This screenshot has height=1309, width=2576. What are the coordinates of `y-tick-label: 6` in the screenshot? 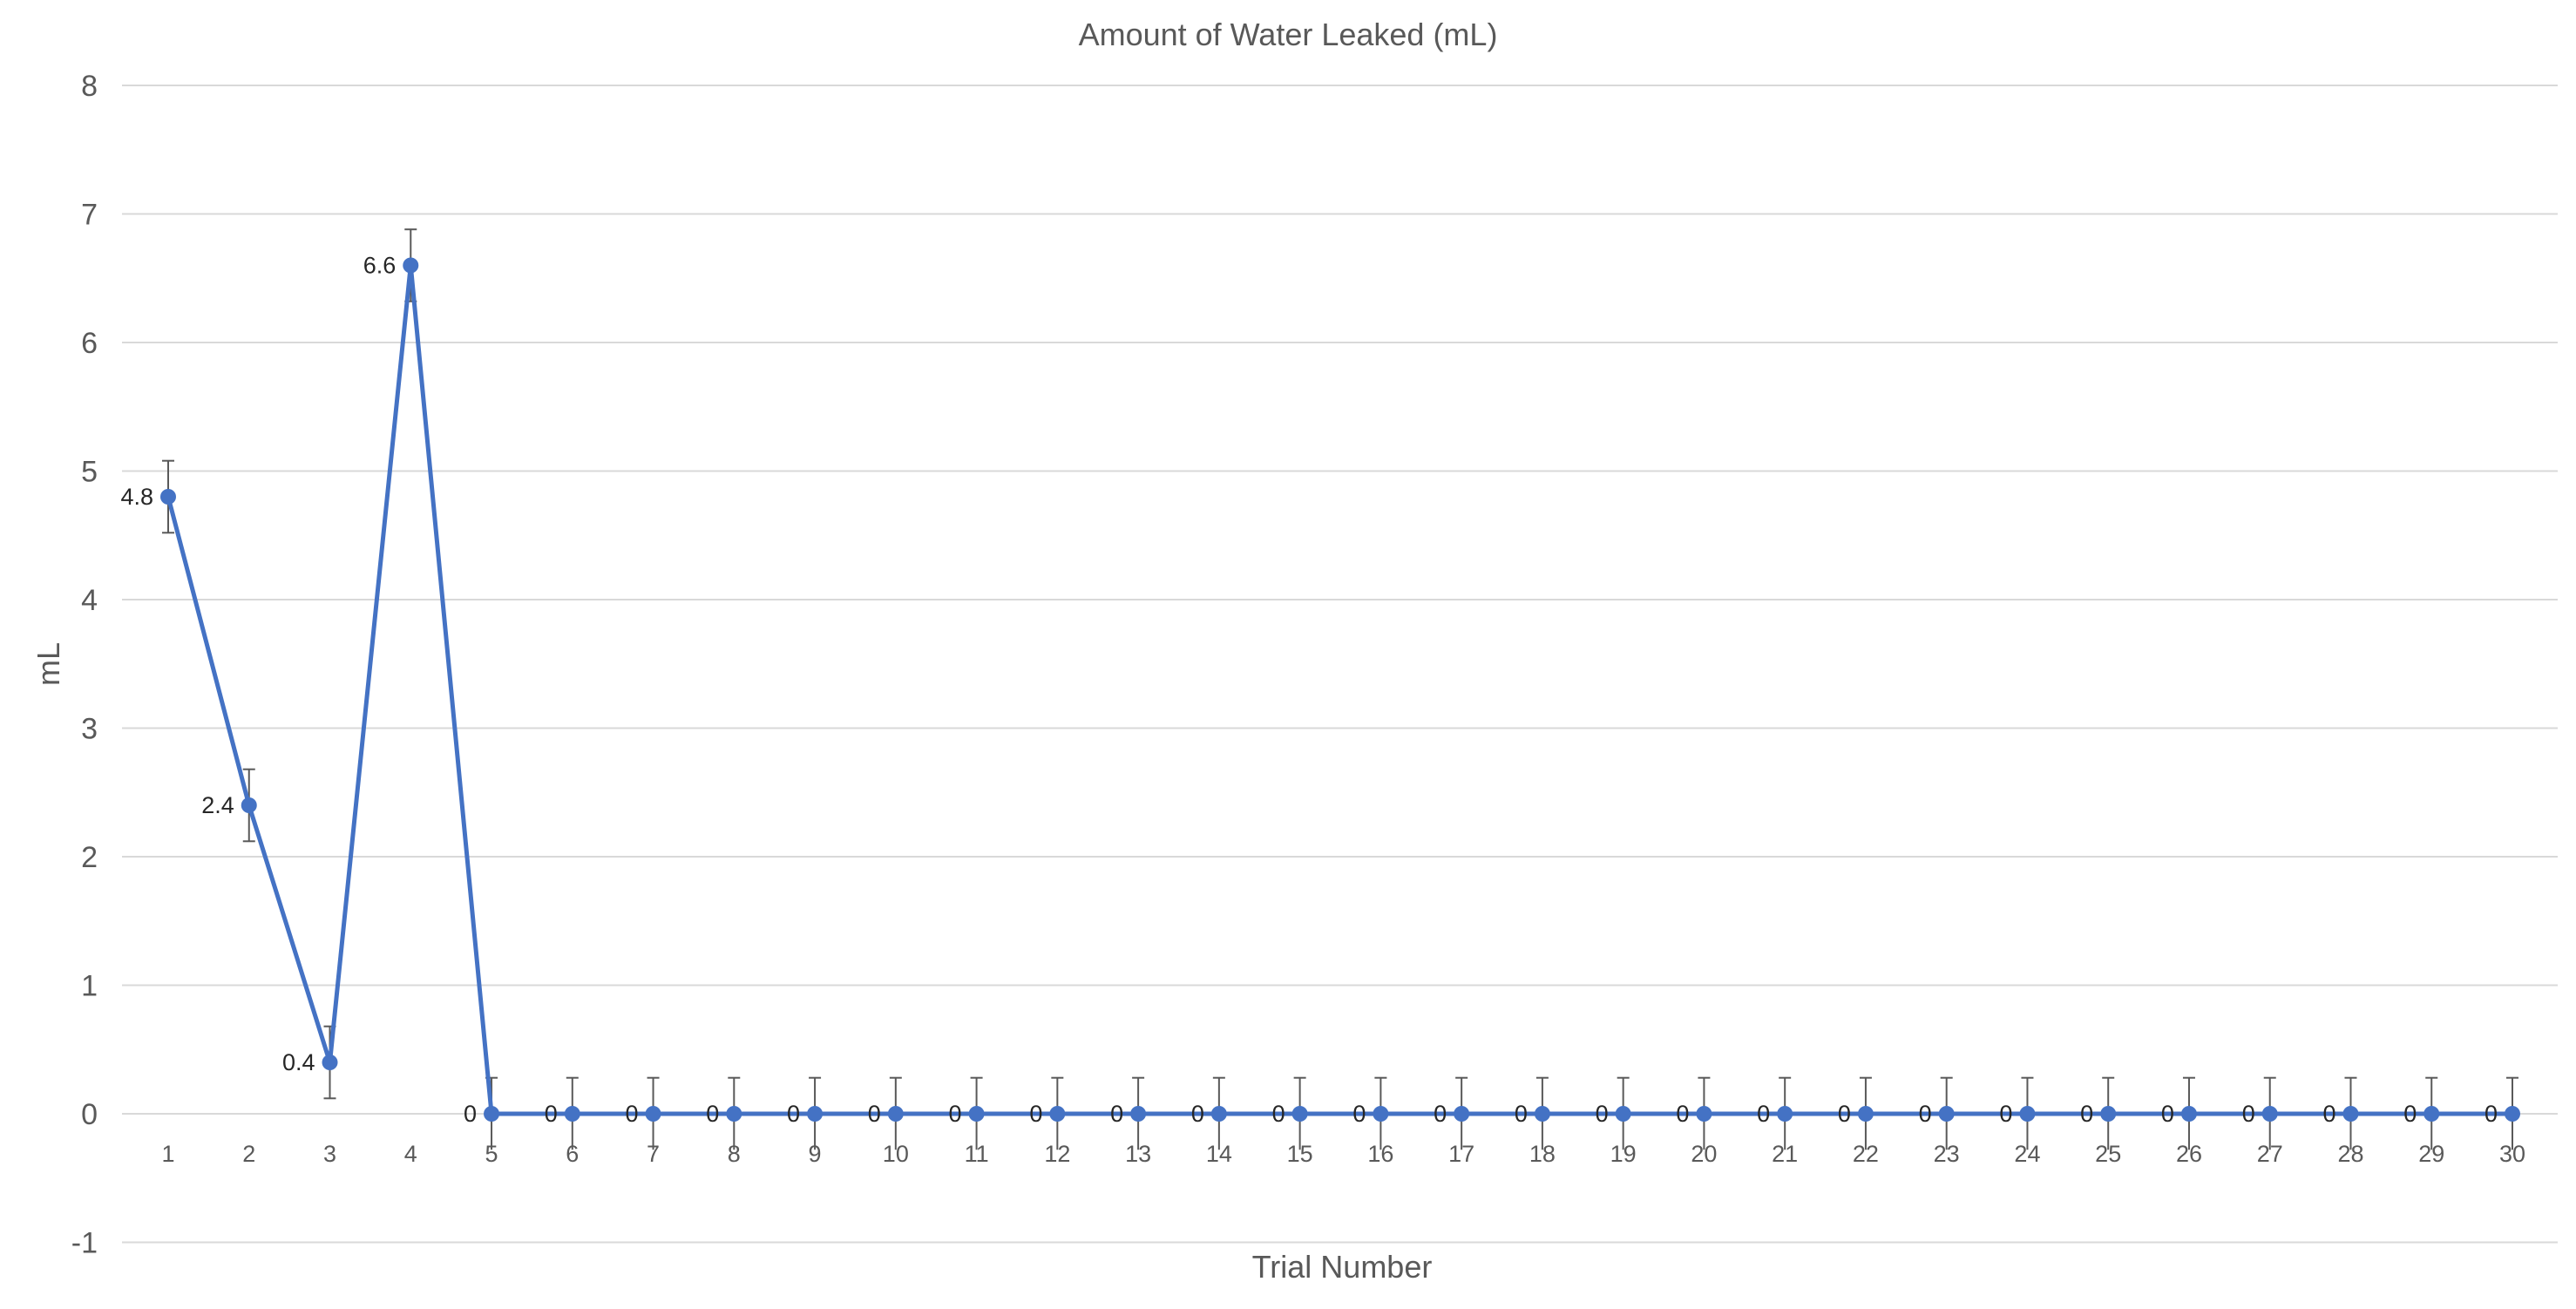 It's located at (90, 344).